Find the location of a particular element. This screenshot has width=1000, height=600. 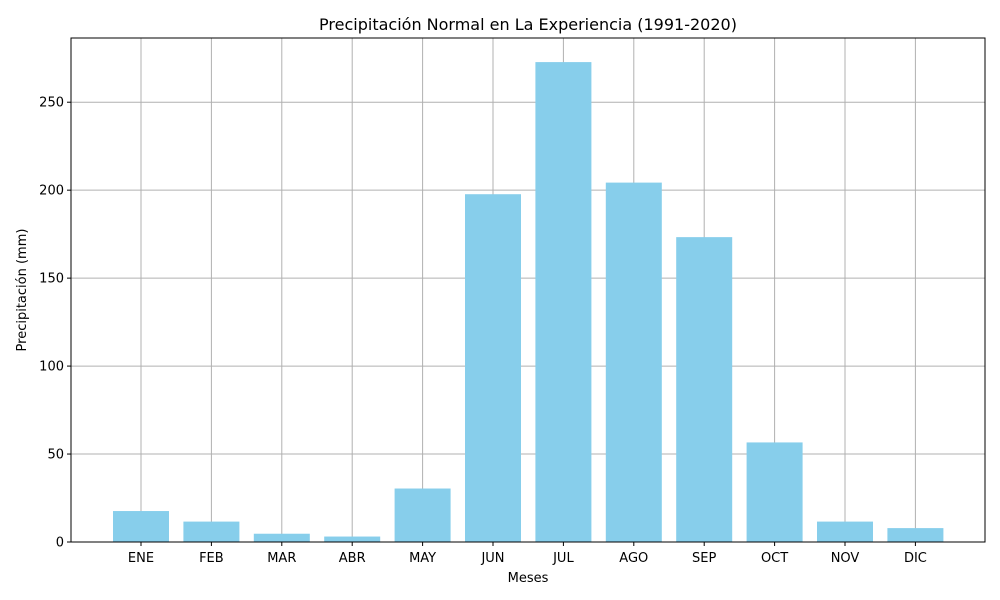

x-tick-label-nov: NOV is located at coordinates (845, 558).